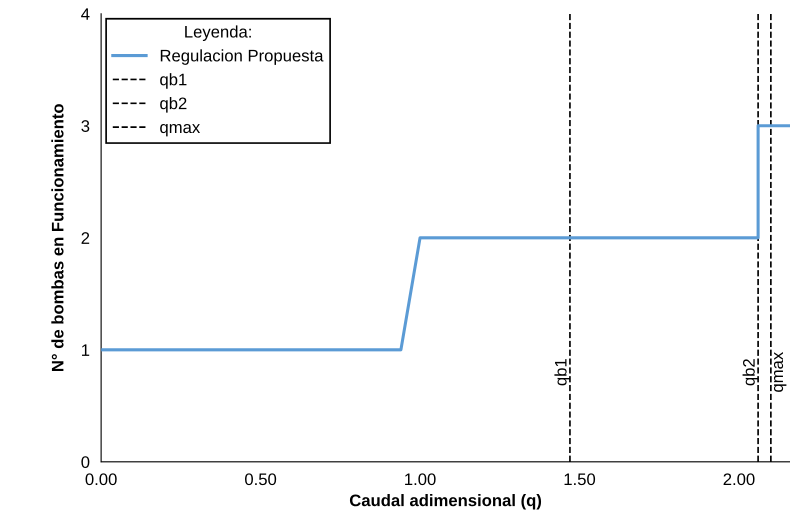 The width and height of the screenshot is (790, 529). Describe the element at coordinates (57, 238) in the screenshot. I see `y-axis-title: N° de bombas en Funcionamiento` at that location.